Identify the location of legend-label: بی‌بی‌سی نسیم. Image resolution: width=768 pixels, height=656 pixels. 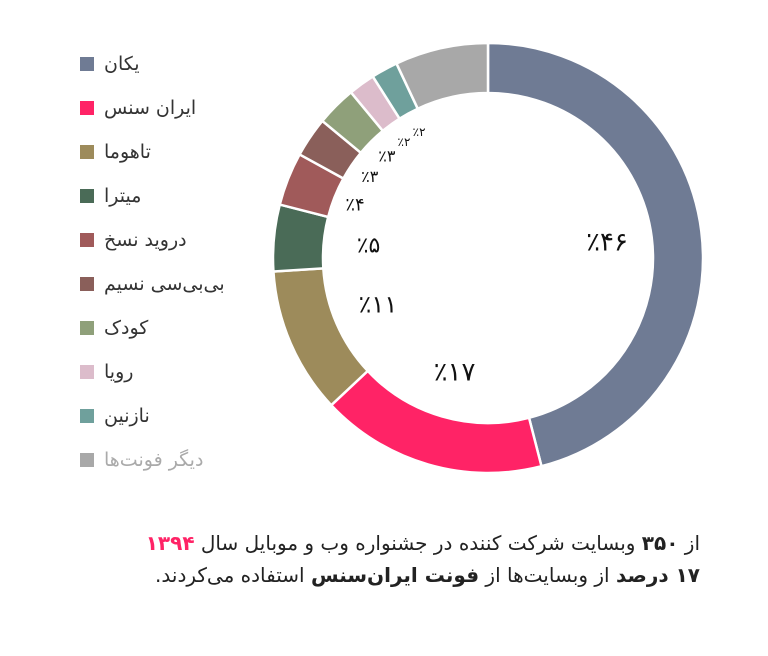
(164, 284).